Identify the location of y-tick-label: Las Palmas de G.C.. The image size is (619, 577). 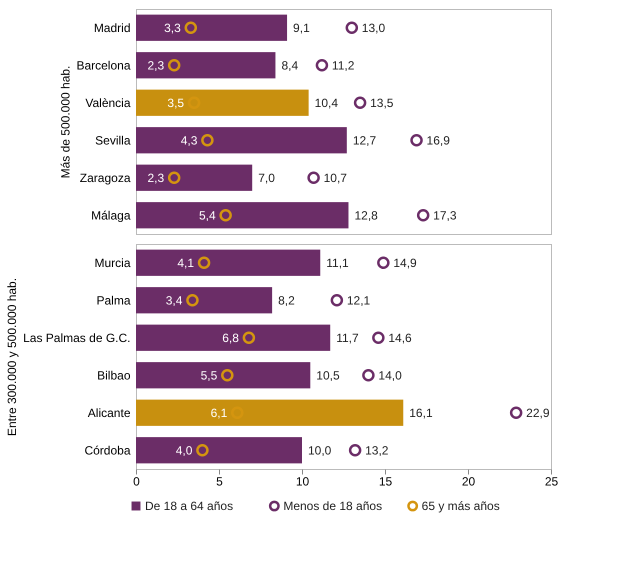
(76, 337).